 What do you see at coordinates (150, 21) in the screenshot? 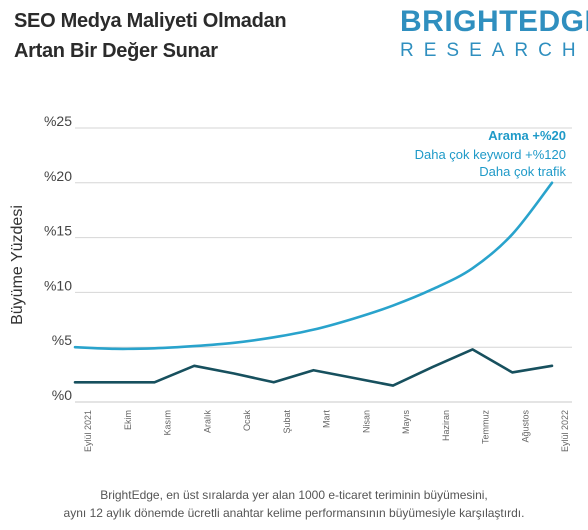
I see `title-line-1: SEO Medya Maliyeti Olmadan` at bounding box center [150, 21].